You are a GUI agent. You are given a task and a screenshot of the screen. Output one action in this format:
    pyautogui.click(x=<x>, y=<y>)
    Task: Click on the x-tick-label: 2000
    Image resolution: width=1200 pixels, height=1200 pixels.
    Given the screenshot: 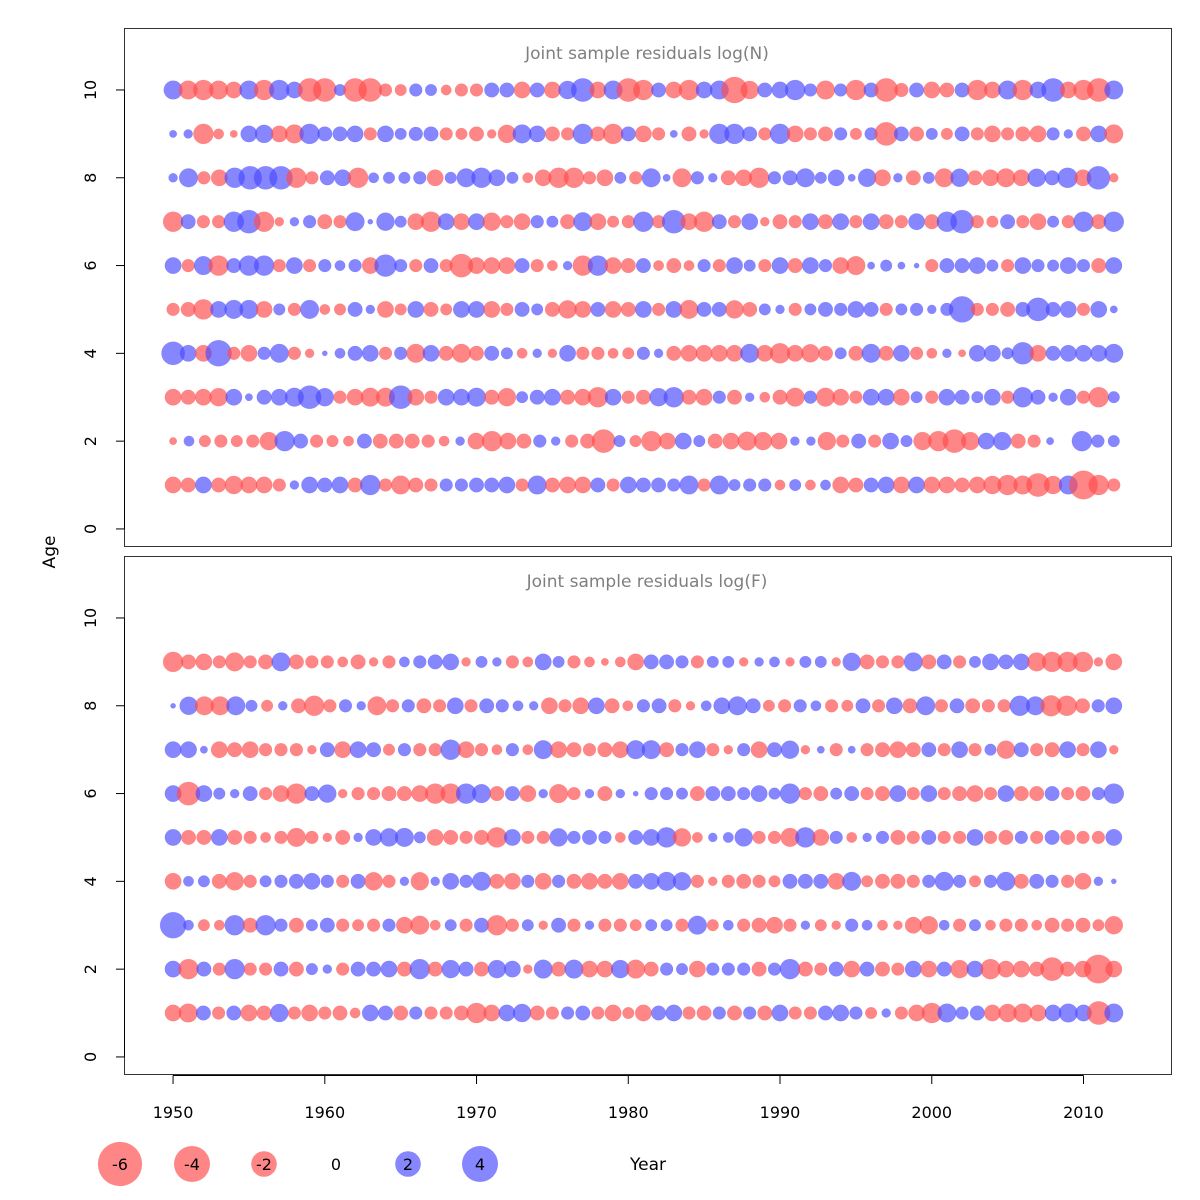 What is the action you would take?
    pyautogui.click(x=931, y=1112)
    